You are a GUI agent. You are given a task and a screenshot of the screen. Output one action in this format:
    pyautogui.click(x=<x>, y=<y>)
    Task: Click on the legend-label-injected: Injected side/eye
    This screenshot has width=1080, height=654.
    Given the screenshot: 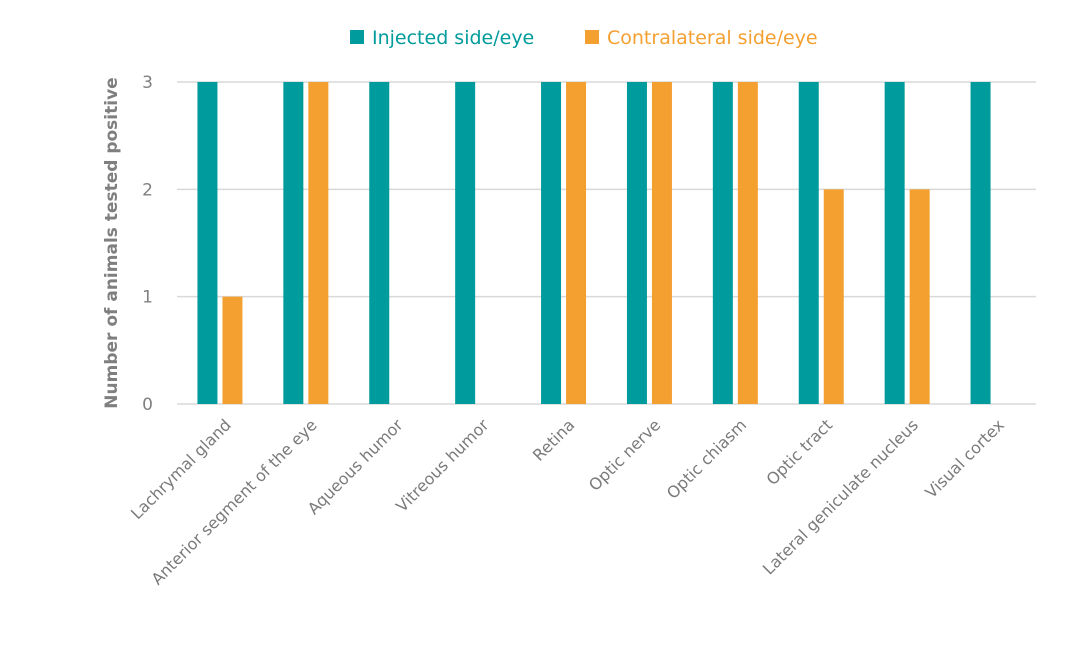 What is the action you would take?
    pyautogui.click(x=453, y=38)
    